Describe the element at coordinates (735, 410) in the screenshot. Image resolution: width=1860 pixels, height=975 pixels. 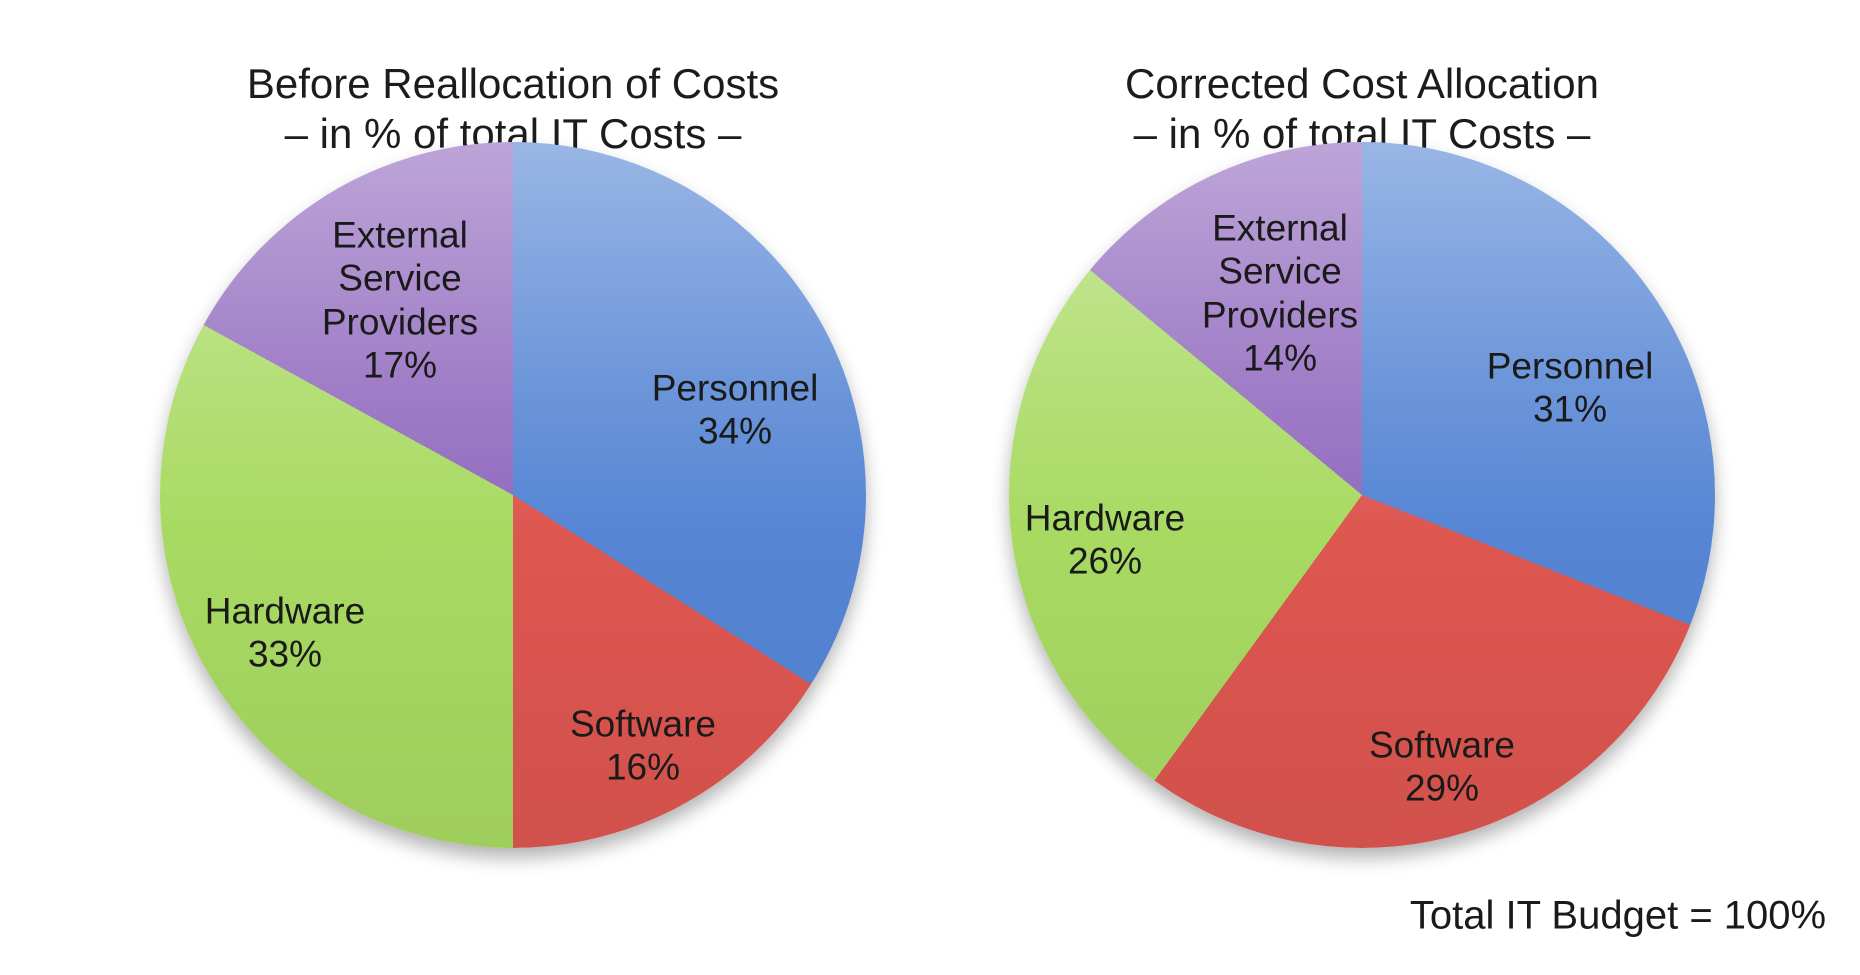
I see `slice-label-personnel-before: Personnel 34%` at that location.